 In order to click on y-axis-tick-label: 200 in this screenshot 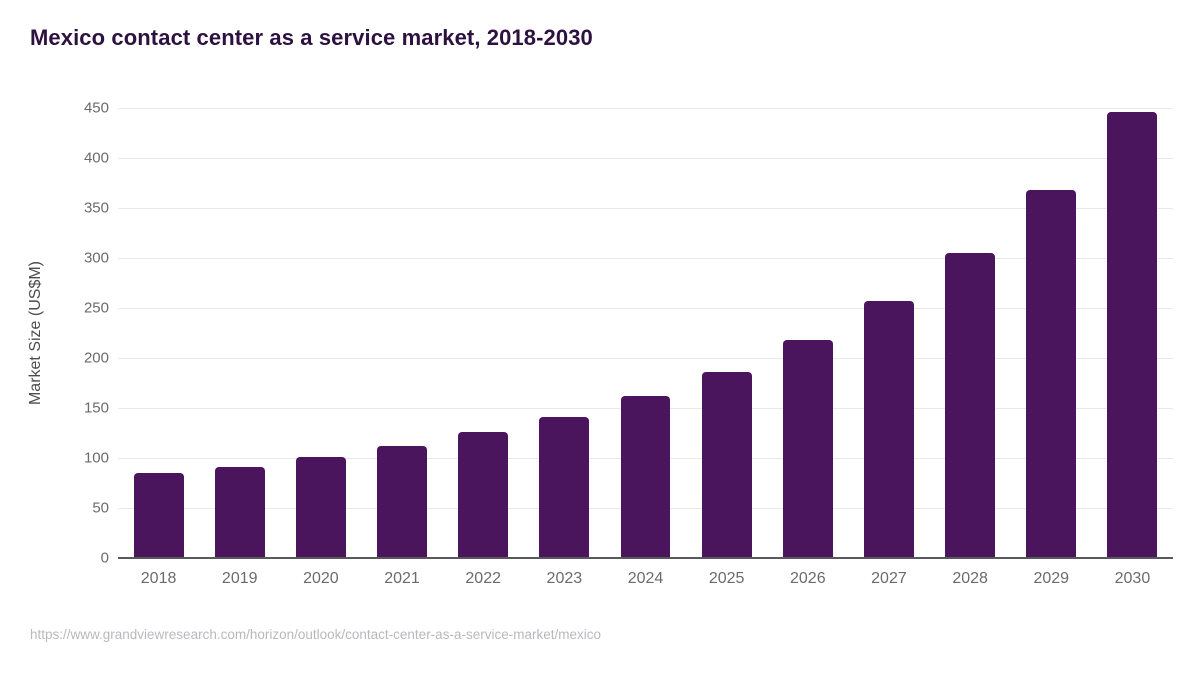, I will do `click(96, 358)`.